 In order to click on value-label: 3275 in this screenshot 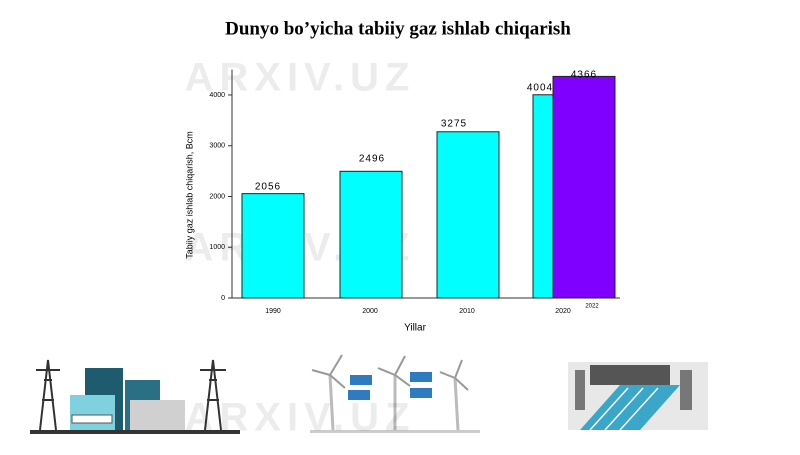, I will do `click(454, 124)`.